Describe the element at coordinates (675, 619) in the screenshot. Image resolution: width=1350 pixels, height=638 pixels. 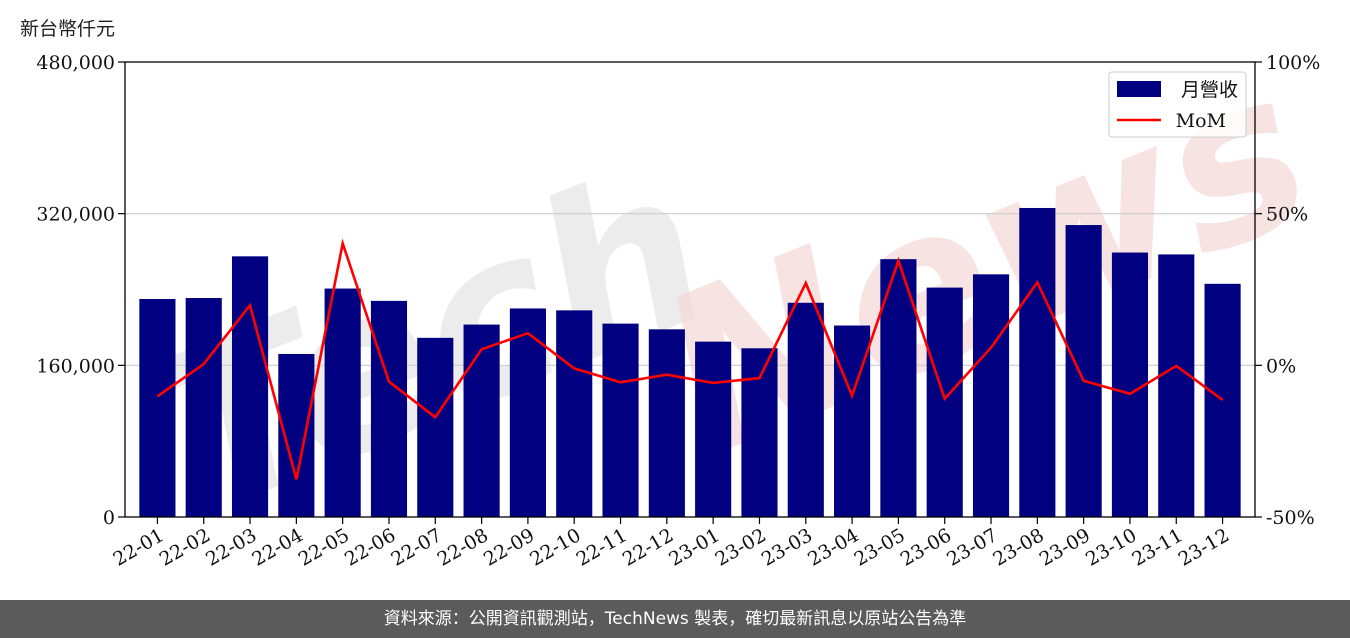
I see `source-footer: 資料來源：公開資訊觀測站，TechNews 製表，確切最新訊息以原站公告為準` at that location.